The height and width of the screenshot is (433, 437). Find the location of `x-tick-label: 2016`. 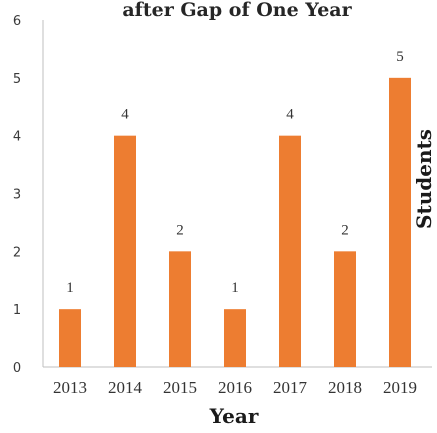

x-tick-label: 2016 is located at coordinates (235, 387).